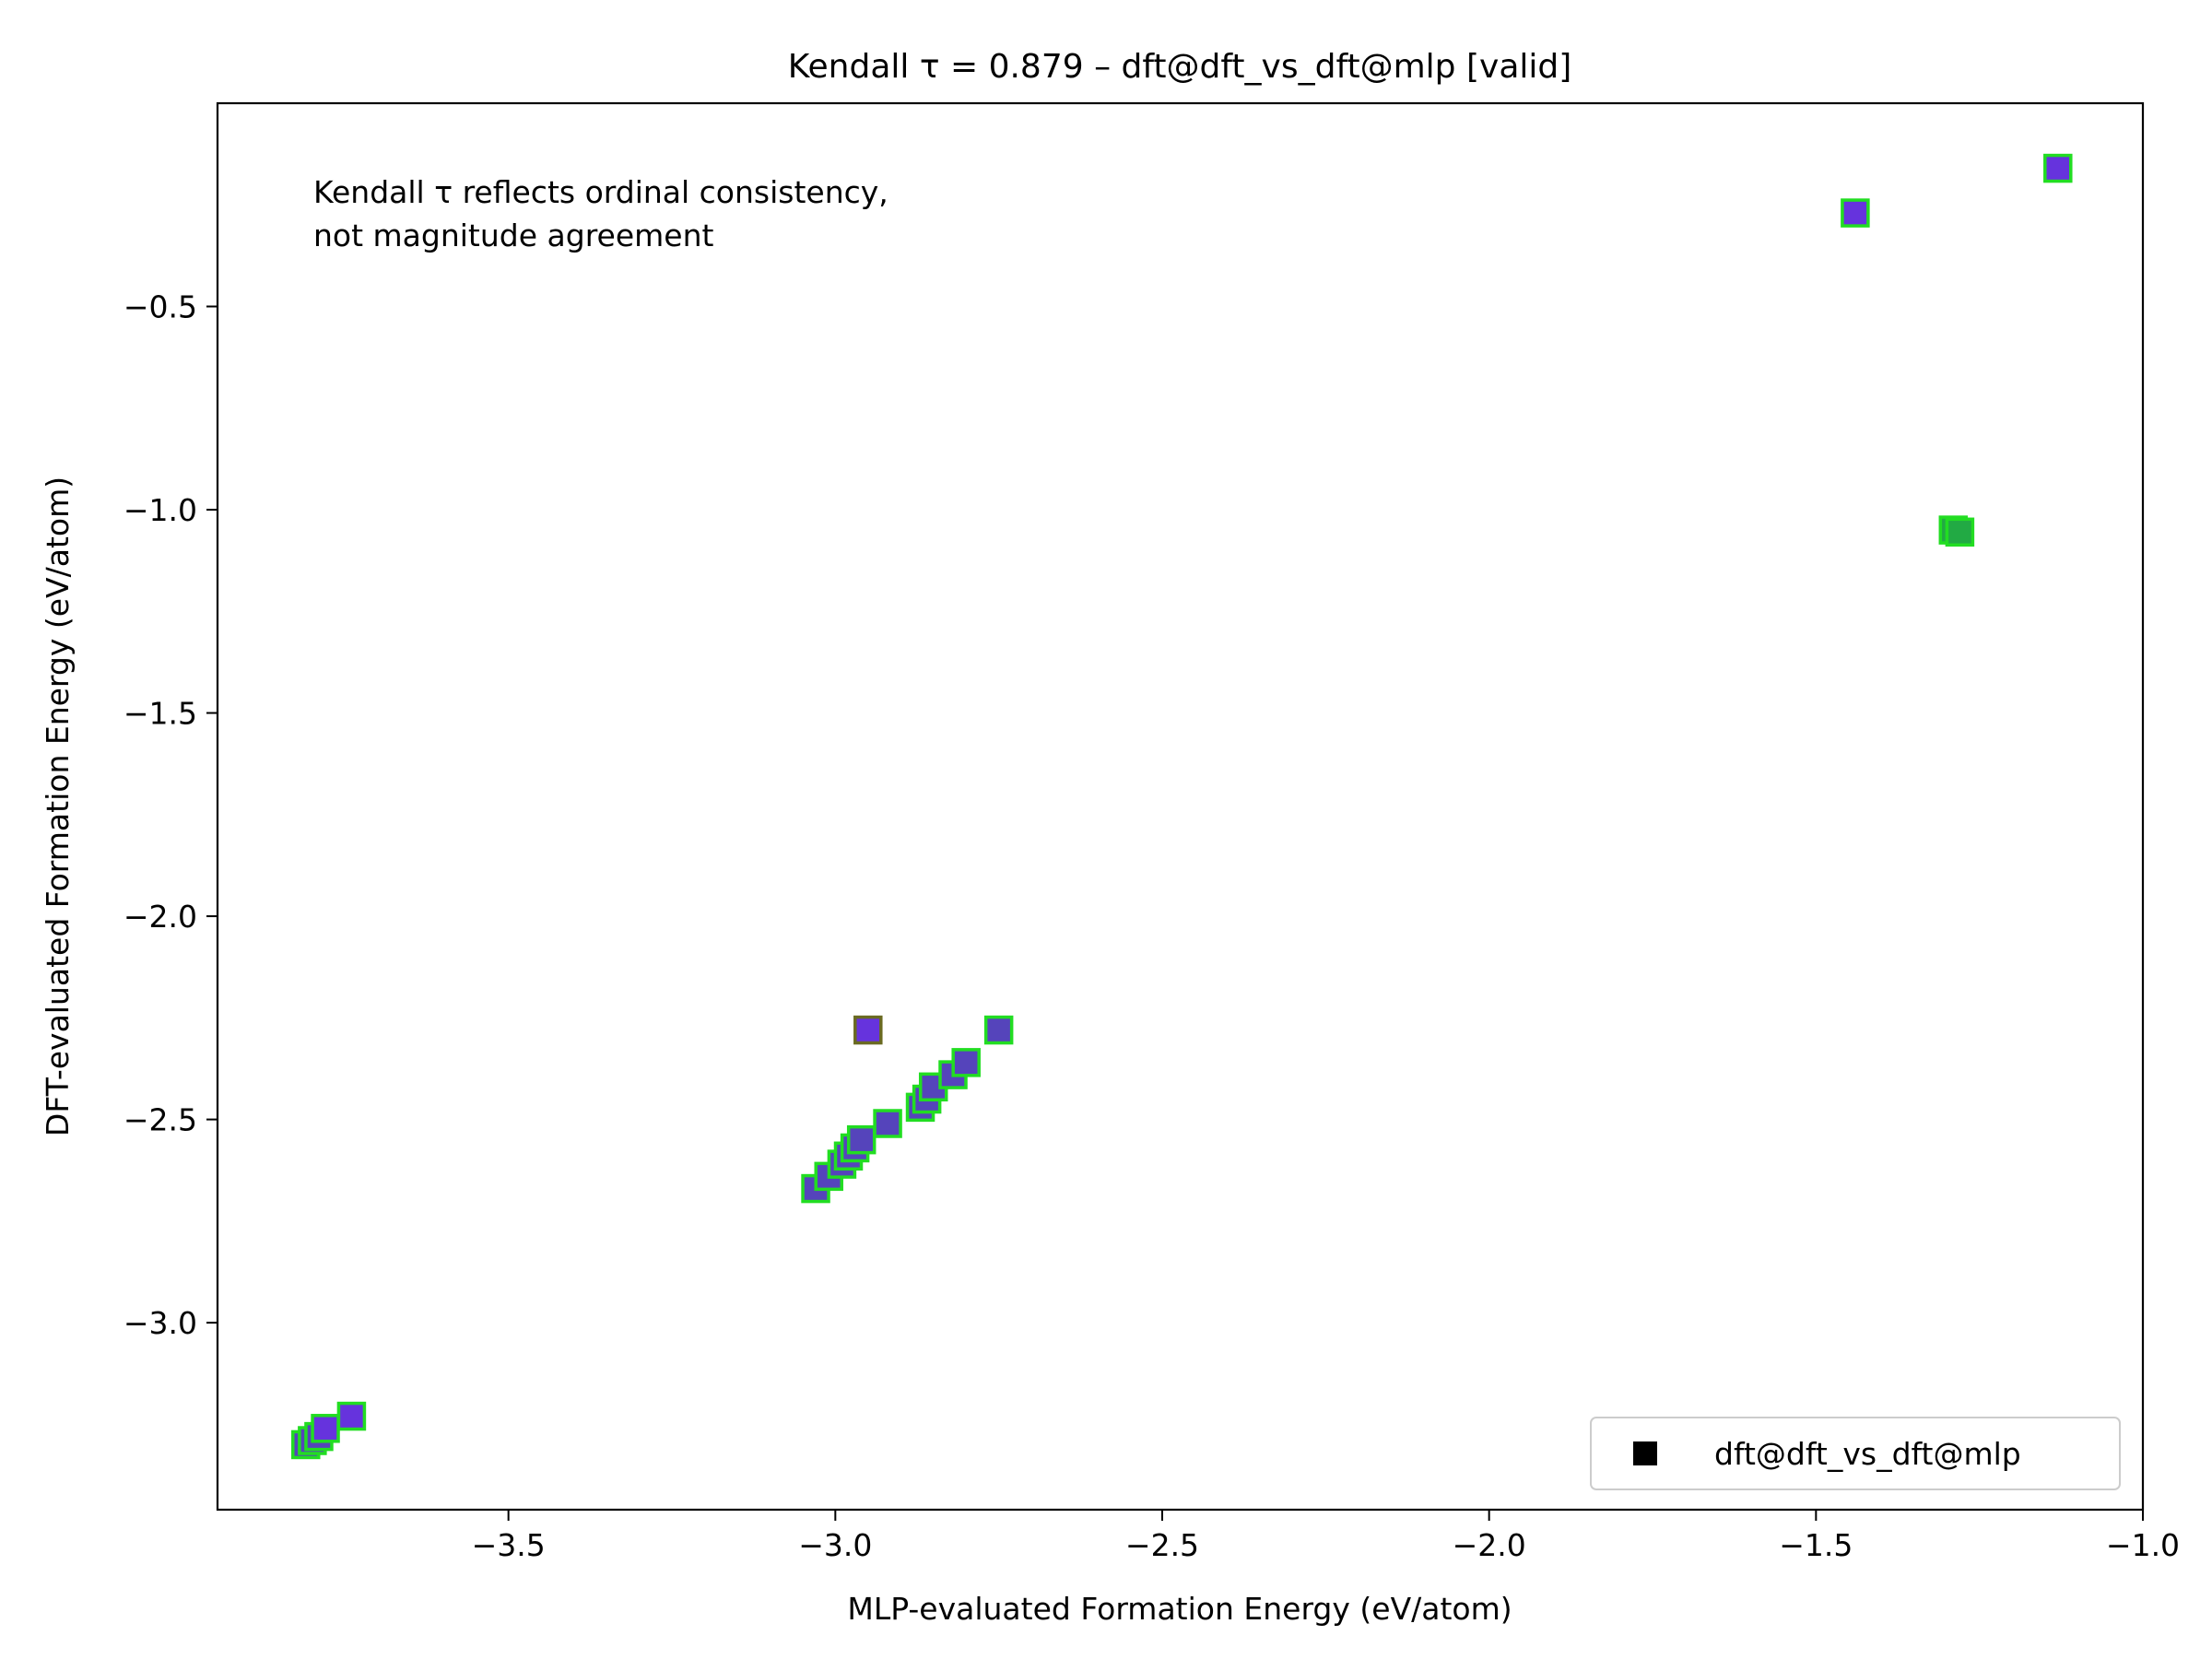  What do you see at coordinates (513, 235) in the screenshot?
I see `annotation-line-2: not magnitude agreement` at bounding box center [513, 235].